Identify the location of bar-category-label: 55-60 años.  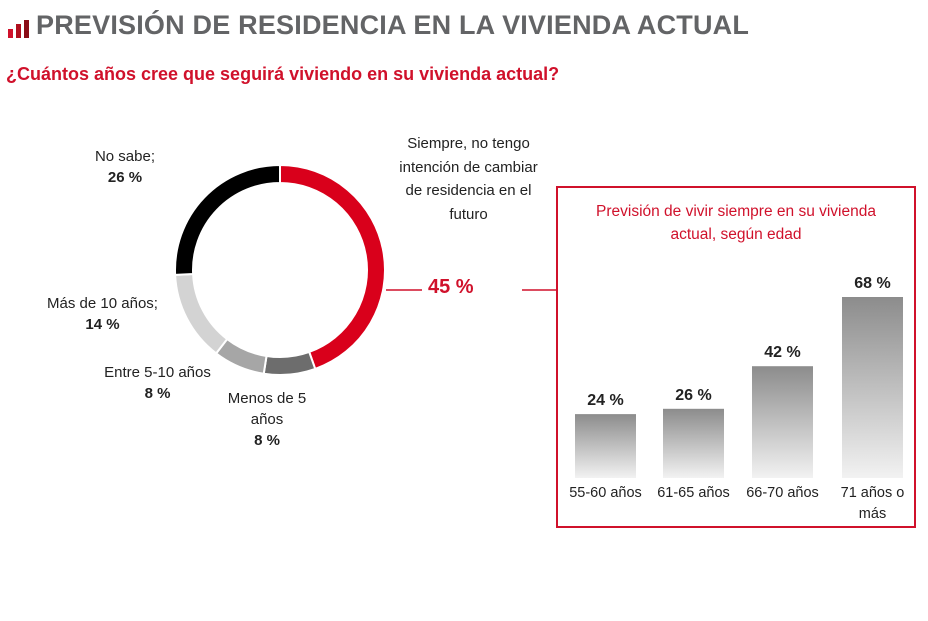
(605, 493).